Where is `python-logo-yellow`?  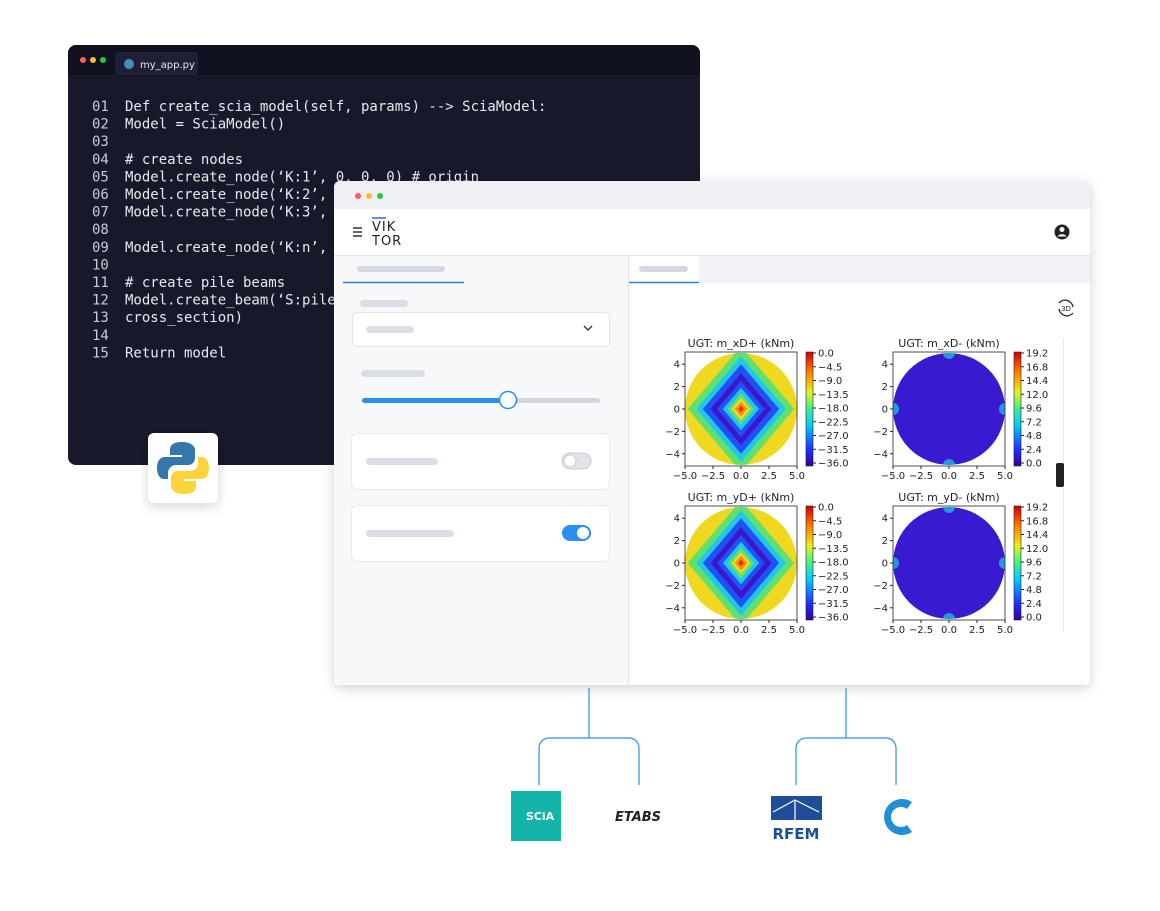
python-logo-yellow is located at coordinates (190, 475).